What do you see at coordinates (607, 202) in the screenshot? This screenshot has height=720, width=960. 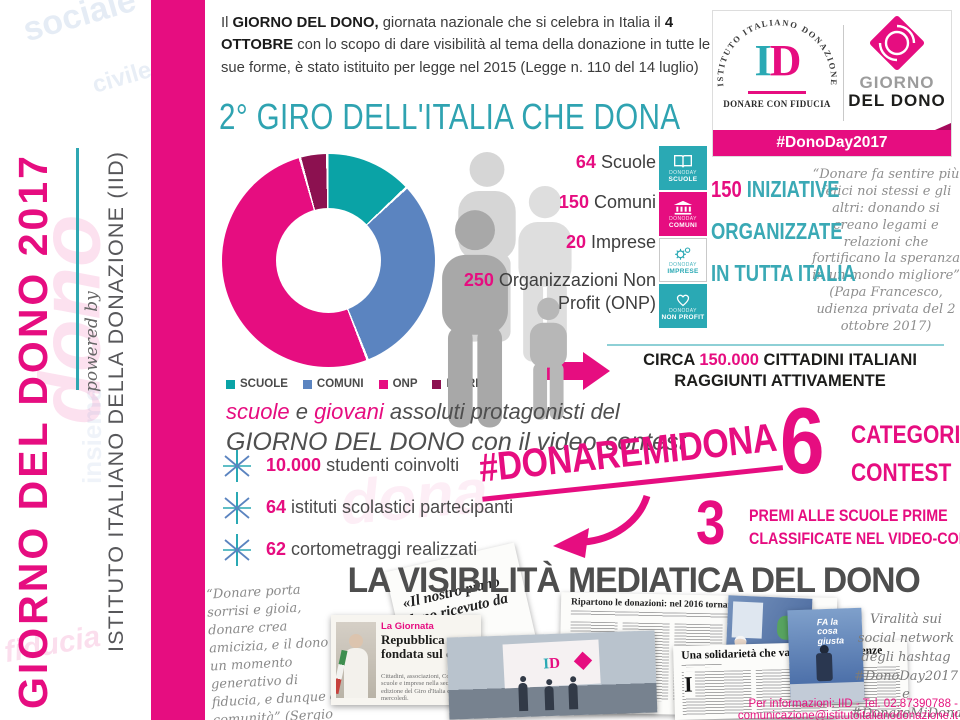 I see `stat-comuni: 150 Comuni` at bounding box center [607, 202].